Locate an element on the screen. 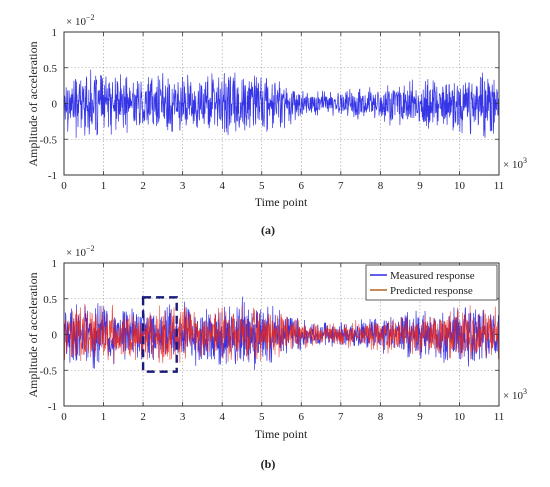 This screenshot has width=550, height=487. x-tick-label-a-8: 8 is located at coordinates (381, 186).